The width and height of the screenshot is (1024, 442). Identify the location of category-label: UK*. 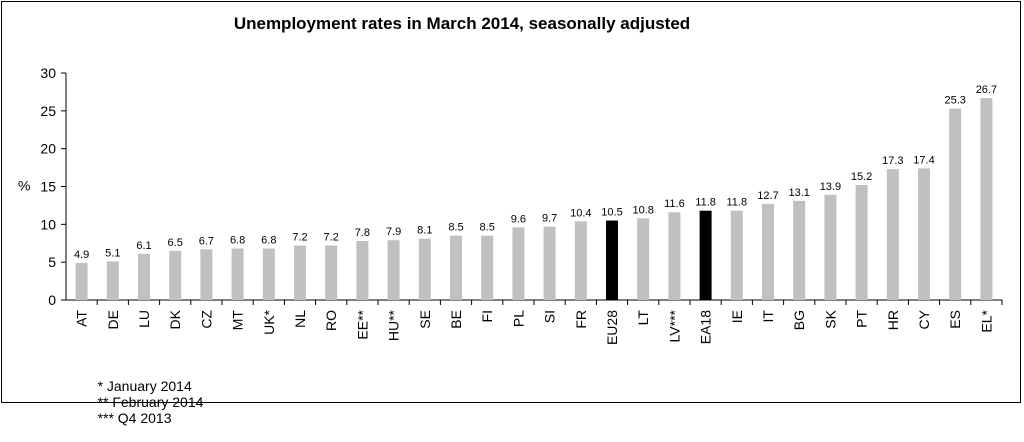
(269, 321).